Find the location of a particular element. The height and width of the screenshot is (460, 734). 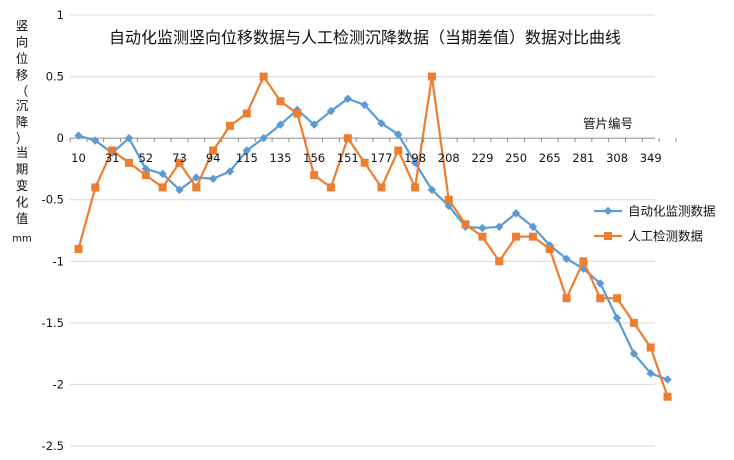

x-tick-label: 73 is located at coordinates (179, 158).